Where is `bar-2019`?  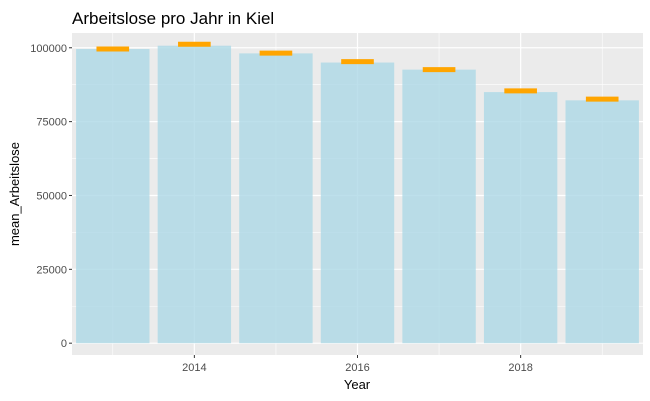
bar-2019 is located at coordinates (602, 222).